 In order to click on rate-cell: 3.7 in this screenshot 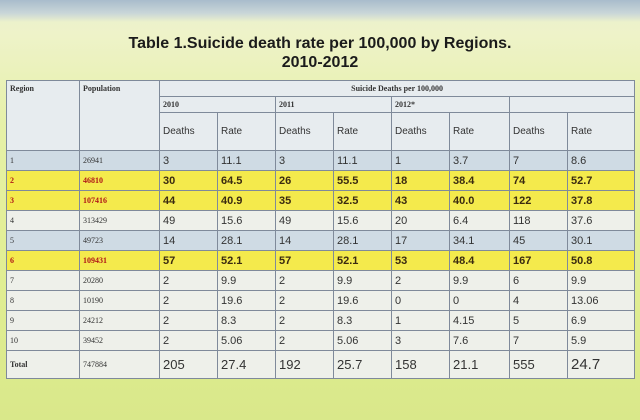, I will do `click(479, 160)`.